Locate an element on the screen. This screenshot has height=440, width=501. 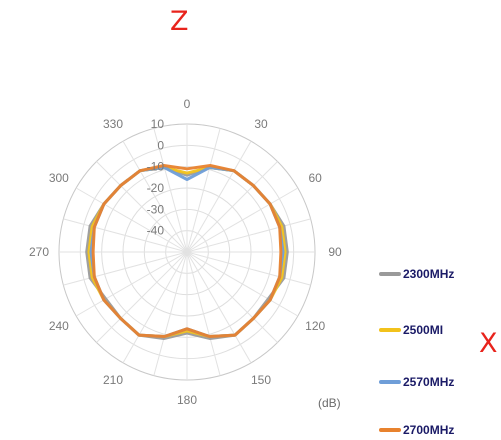
angle-tick-label: 210 is located at coordinates (113, 380).